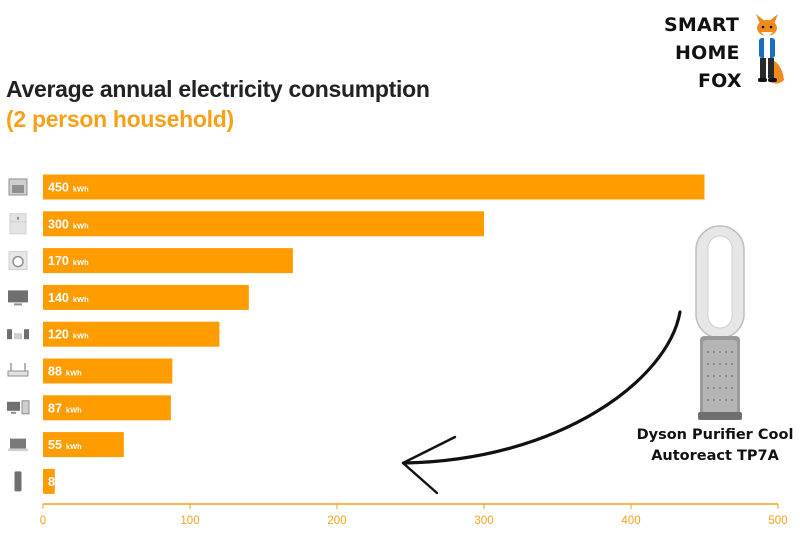  I want to click on bar-value-label: 300 kWh, so click(68, 224).